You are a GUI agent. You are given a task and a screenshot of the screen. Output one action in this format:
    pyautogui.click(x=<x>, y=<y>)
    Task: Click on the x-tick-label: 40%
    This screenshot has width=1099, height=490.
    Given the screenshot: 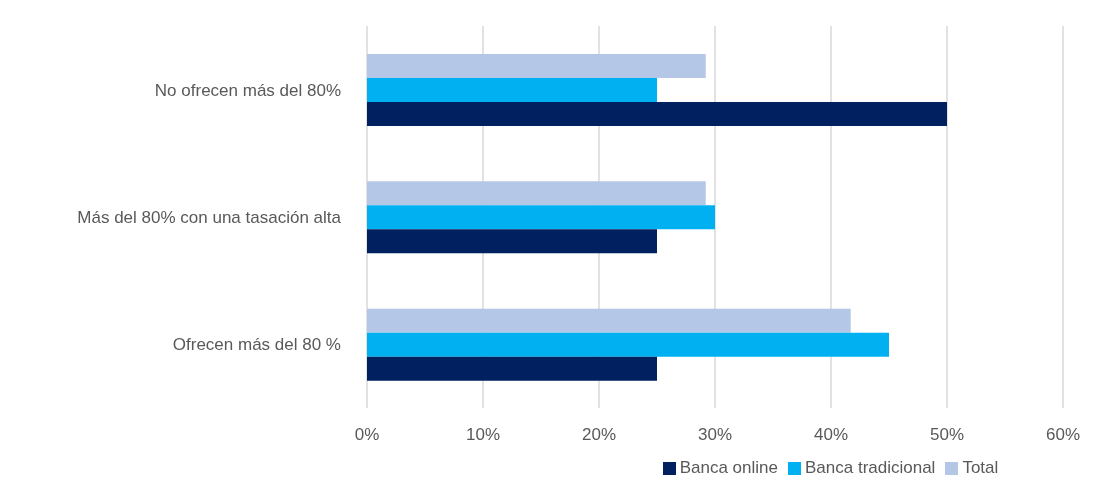 What is the action you would take?
    pyautogui.click(x=831, y=435)
    